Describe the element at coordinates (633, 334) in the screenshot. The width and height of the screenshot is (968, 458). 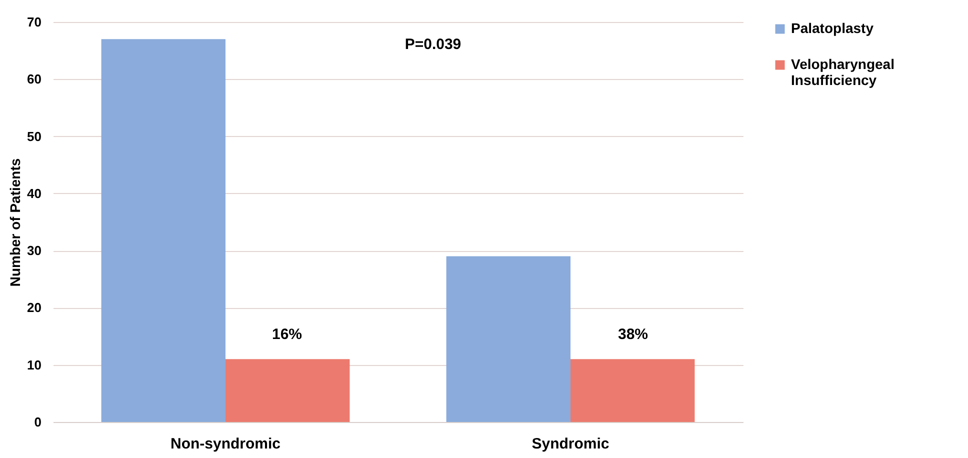
I see `annotation: 38%` at that location.